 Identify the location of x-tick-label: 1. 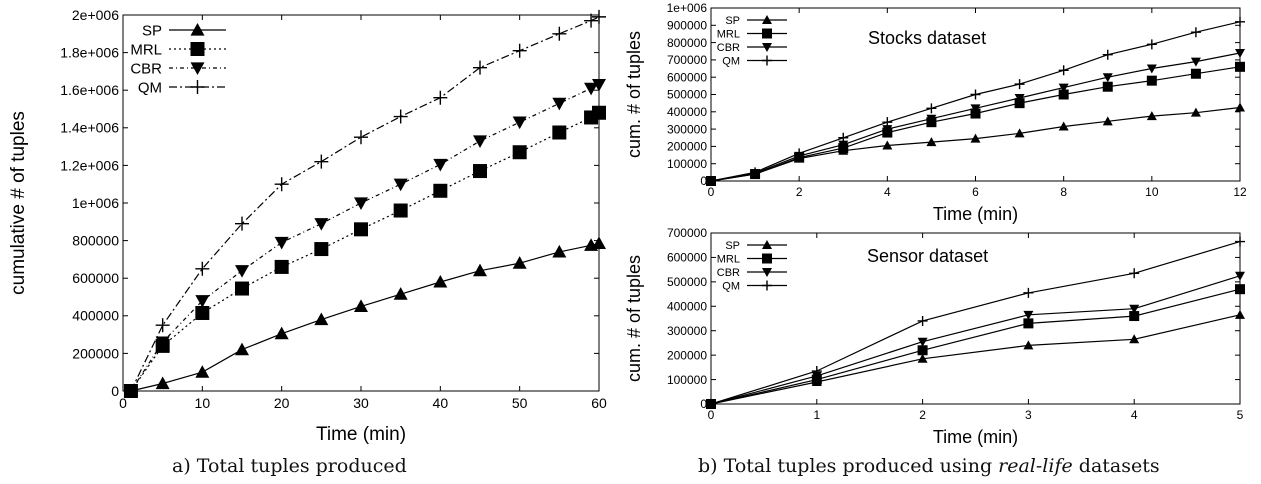
(816, 415).